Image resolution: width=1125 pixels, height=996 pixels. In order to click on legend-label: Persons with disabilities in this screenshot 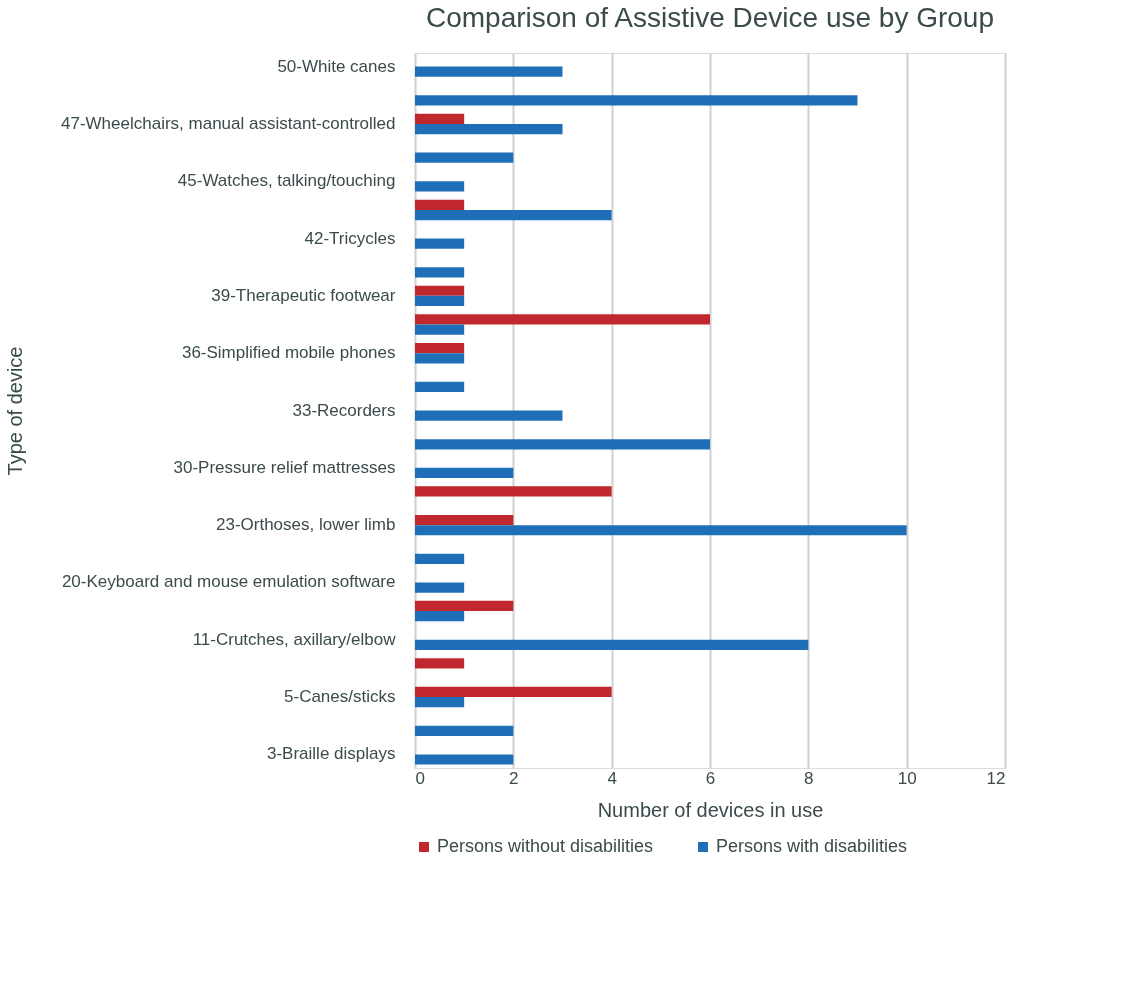, I will do `click(812, 846)`.